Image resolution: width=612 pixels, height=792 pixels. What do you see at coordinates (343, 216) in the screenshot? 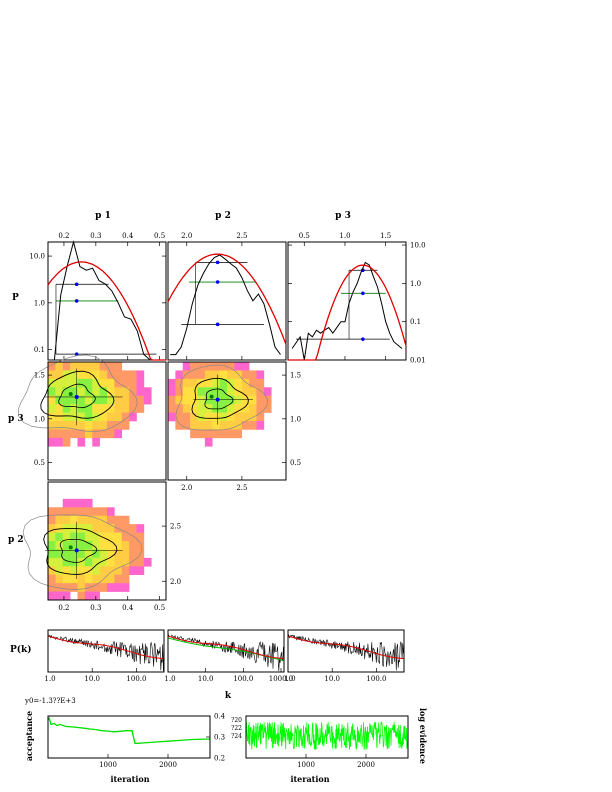
I see `title-p3: p 3` at bounding box center [343, 216].